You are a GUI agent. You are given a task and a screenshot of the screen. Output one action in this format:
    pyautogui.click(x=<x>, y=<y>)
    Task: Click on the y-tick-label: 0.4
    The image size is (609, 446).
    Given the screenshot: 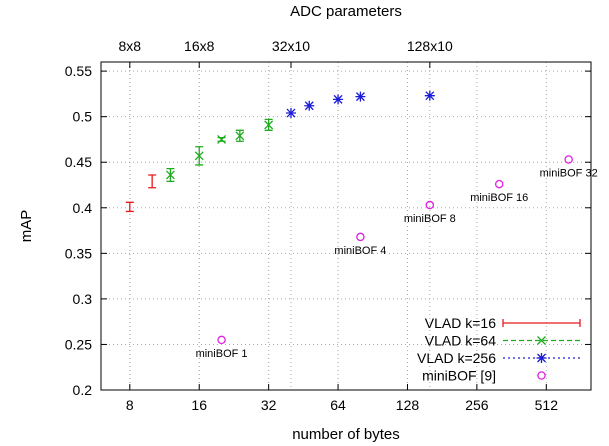 What is the action you would take?
    pyautogui.click(x=83, y=208)
    